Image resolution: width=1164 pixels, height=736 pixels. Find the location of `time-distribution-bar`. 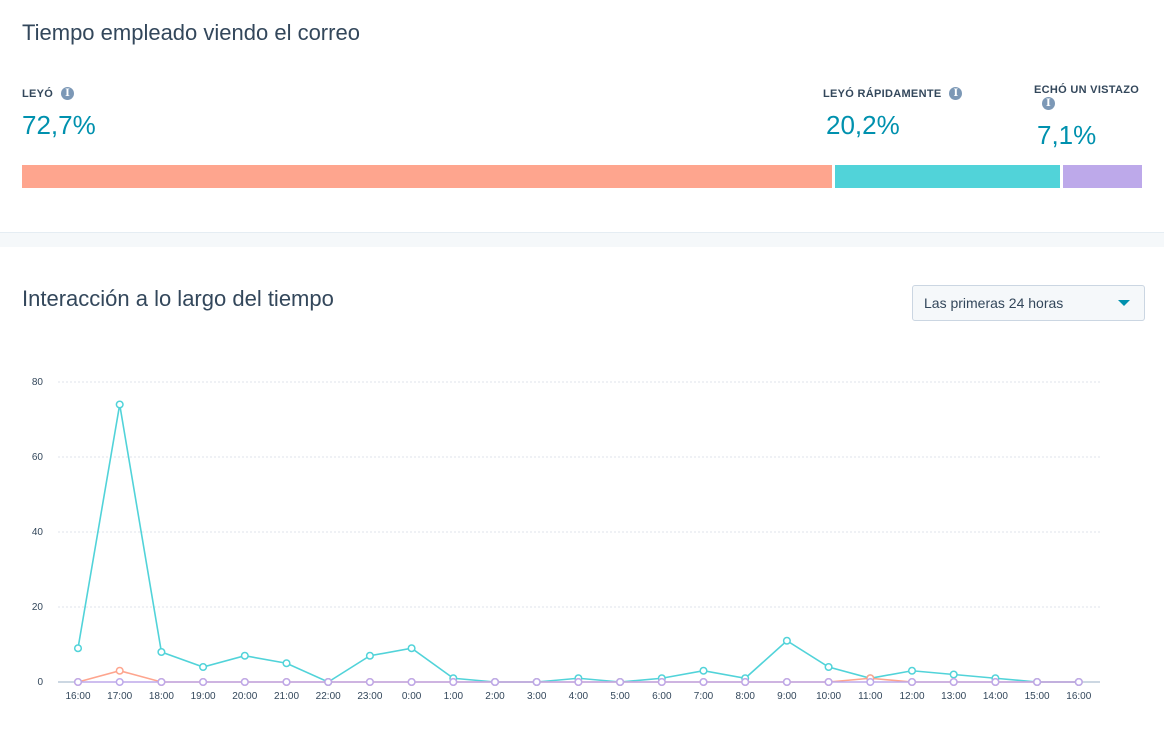

time-distribution-bar is located at coordinates (582, 176).